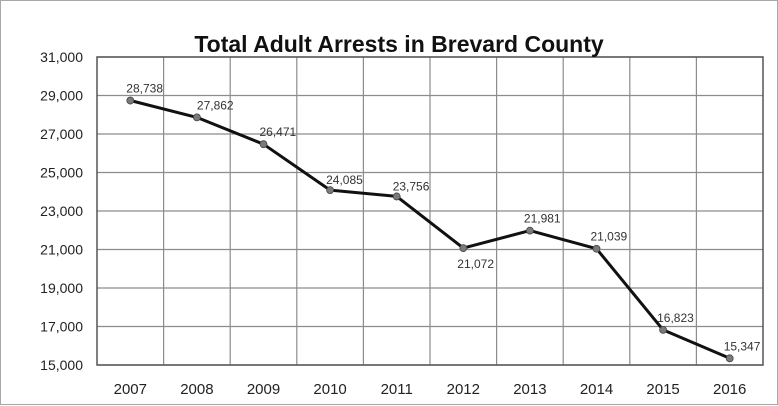  What do you see at coordinates (130, 389) in the screenshot?
I see `x-tick-label: 2007` at bounding box center [130, 389].